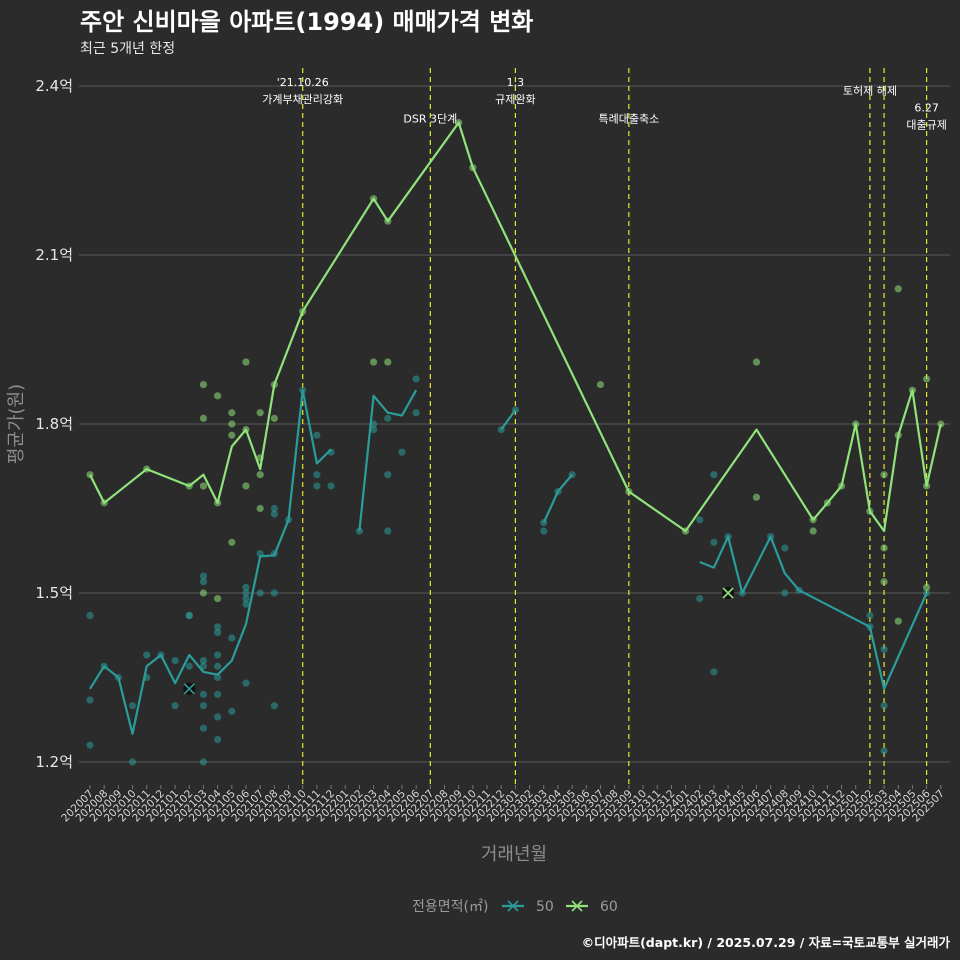 The width and height of the screenshot is (960, 960). Describe the element at coordinates (515, 99) in the screenshot. I see `event-label: 규제완화` at that location.